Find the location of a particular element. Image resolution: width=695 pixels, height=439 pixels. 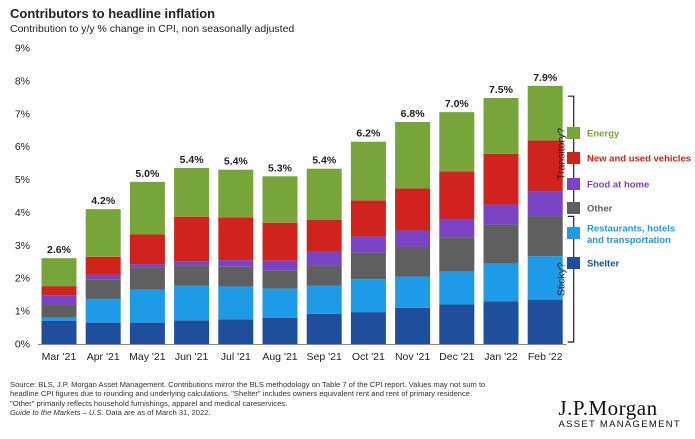

jpmorgan-logo: J.P.Morgan ASSET MANAGEMENT is located at coordinates (619, 413).